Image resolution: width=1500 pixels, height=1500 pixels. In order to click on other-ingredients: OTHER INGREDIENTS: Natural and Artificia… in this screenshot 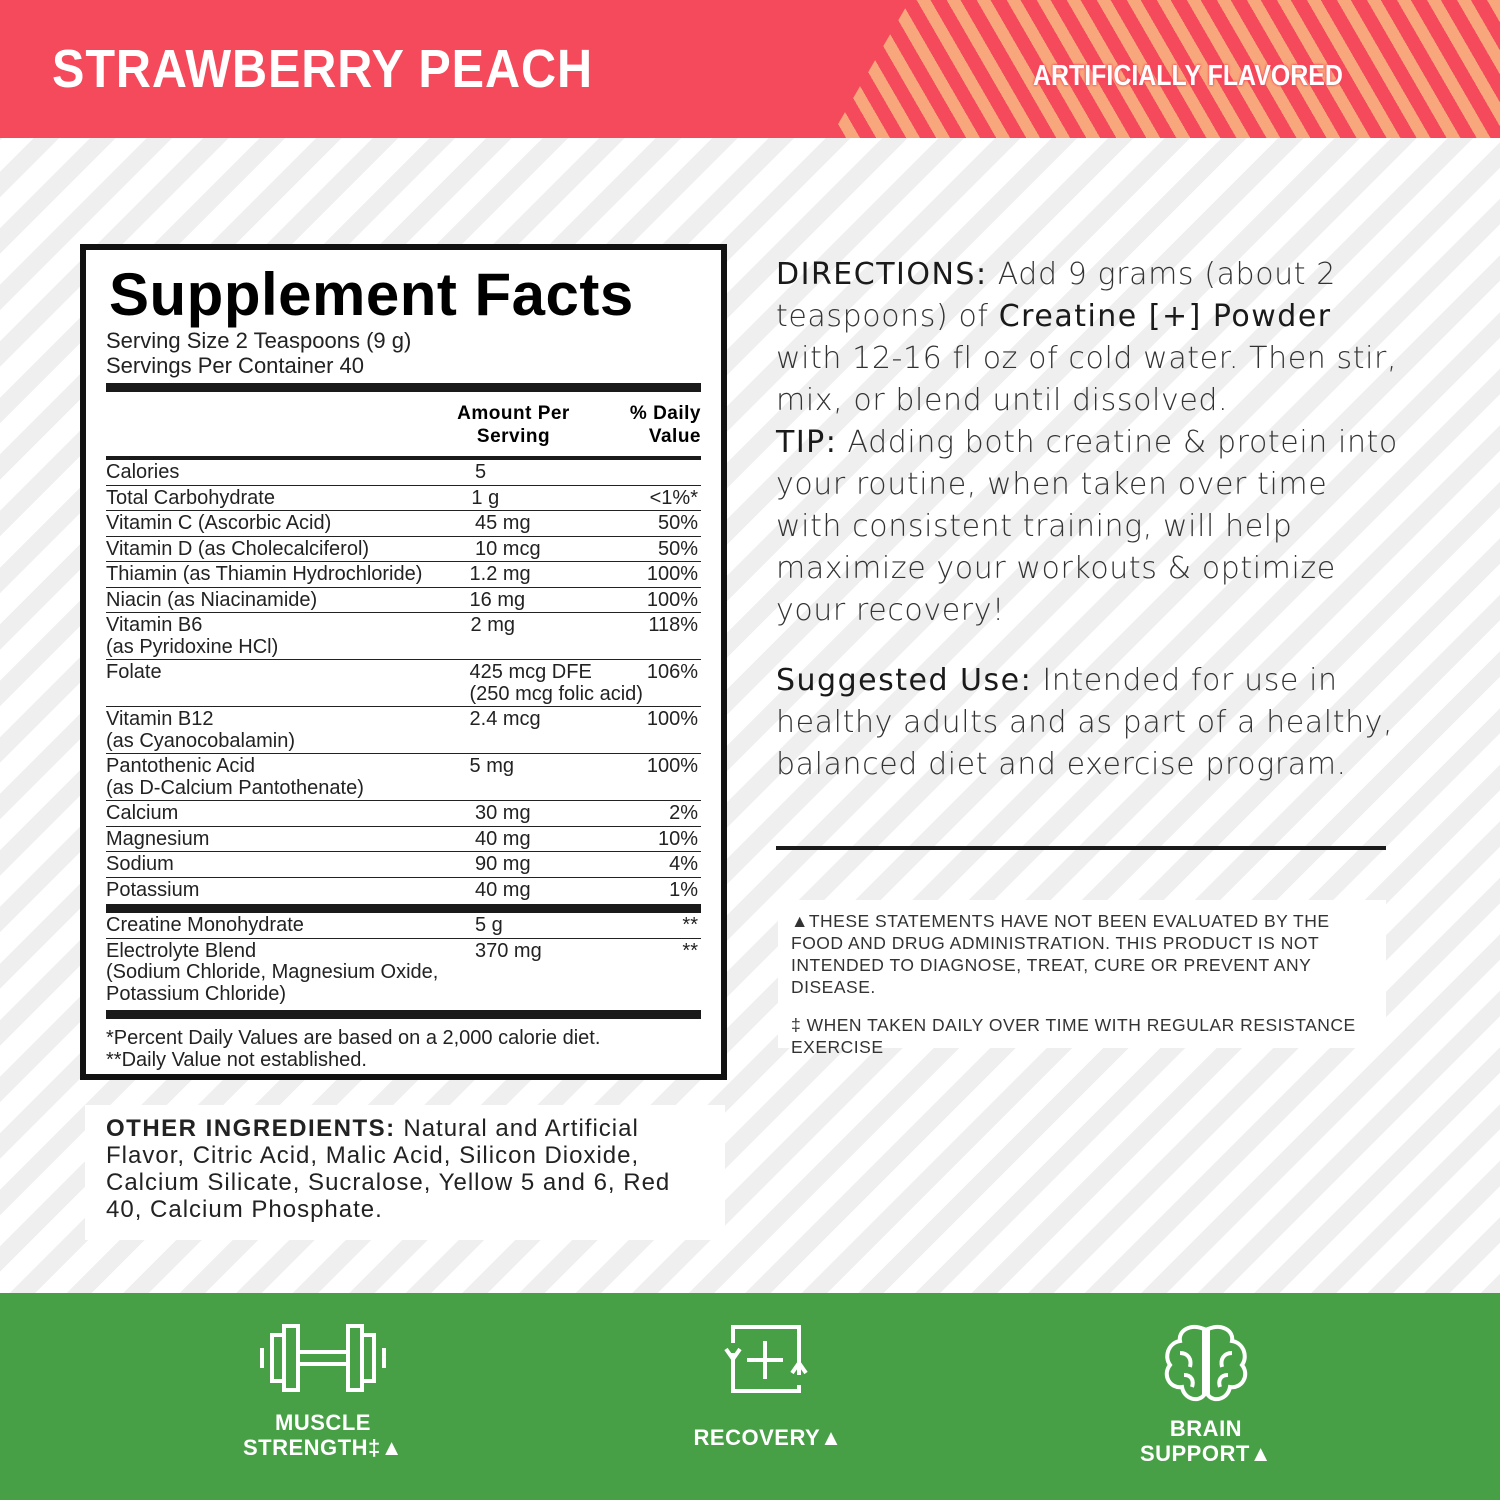, I will do `click(405, 1172)`.